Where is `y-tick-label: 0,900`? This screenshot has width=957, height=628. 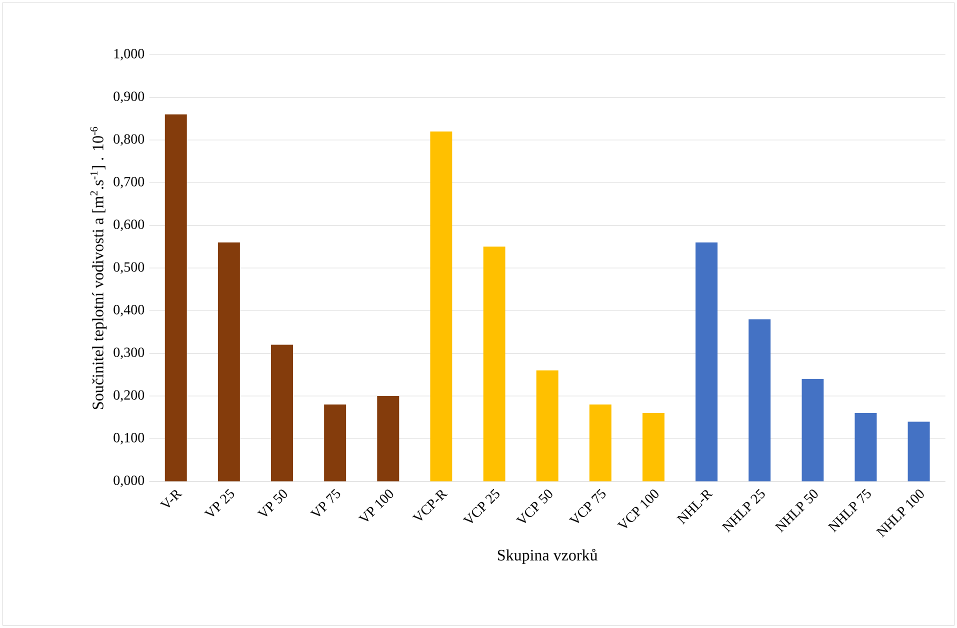
y-tick-label: 0,900 is located at coordinates (129, 98).